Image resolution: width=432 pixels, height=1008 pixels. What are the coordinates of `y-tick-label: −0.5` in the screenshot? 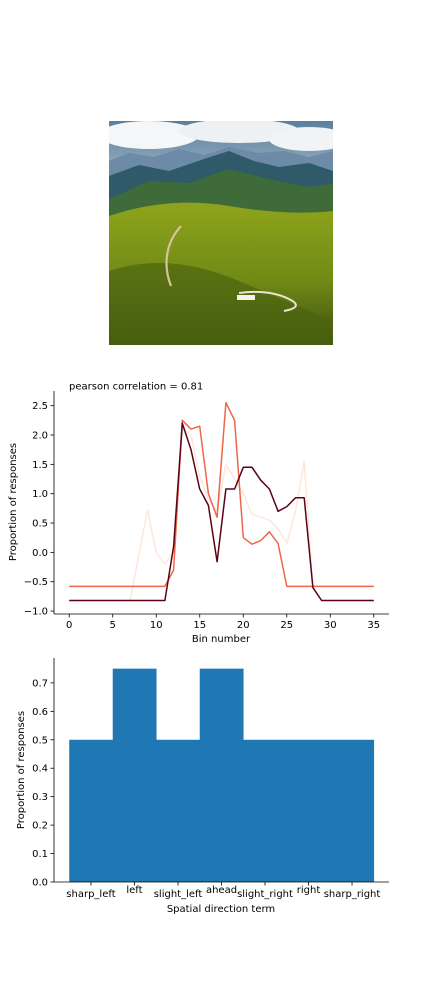 It's located at (36, 582).